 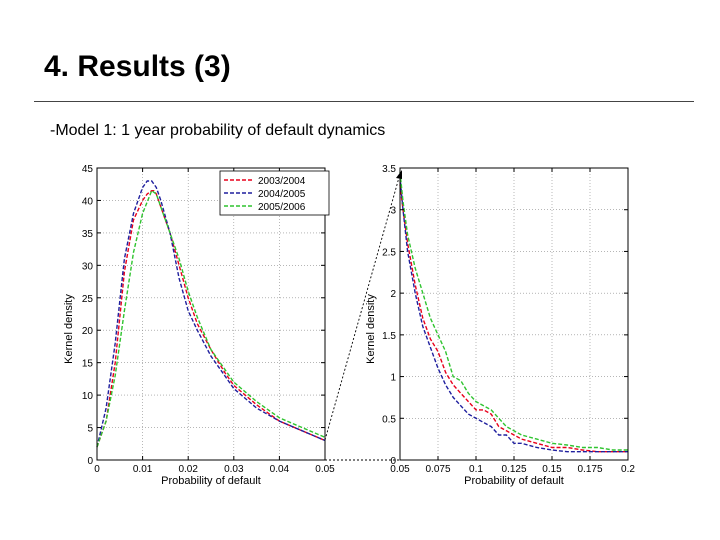 What do you see at coordinates (280, 469) in the screenshot?
I see `x-tick-label: 0.04` at bounding box center [280, 469].